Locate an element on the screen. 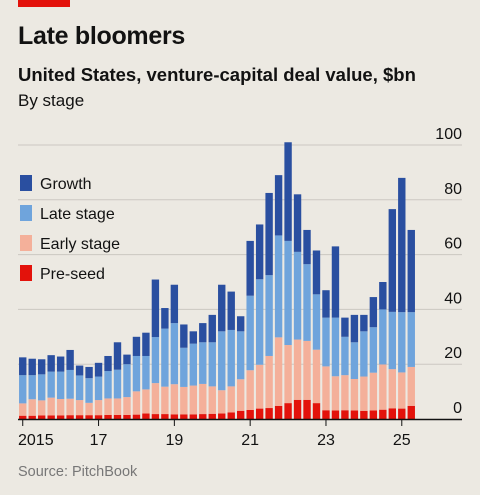 The image size is (480, 495). legend-label-early-stage: Early stage is located at coordinates (80, 244).